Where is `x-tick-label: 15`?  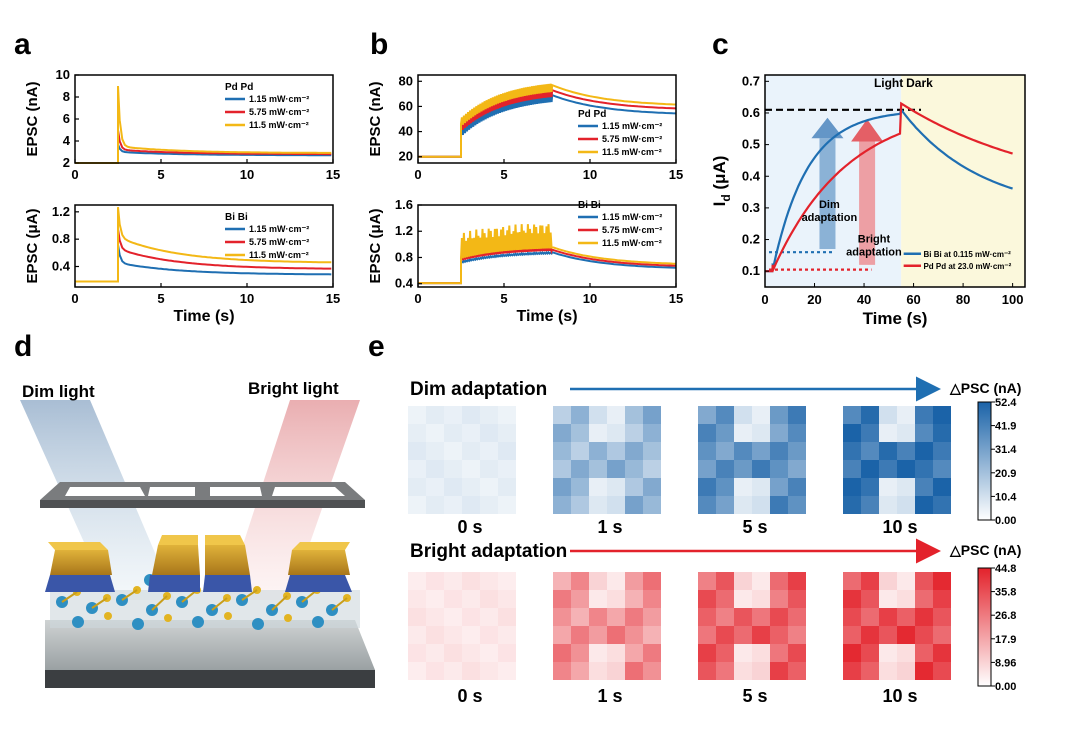 x-tick-label: 15 is located at coordinates (333, 174).